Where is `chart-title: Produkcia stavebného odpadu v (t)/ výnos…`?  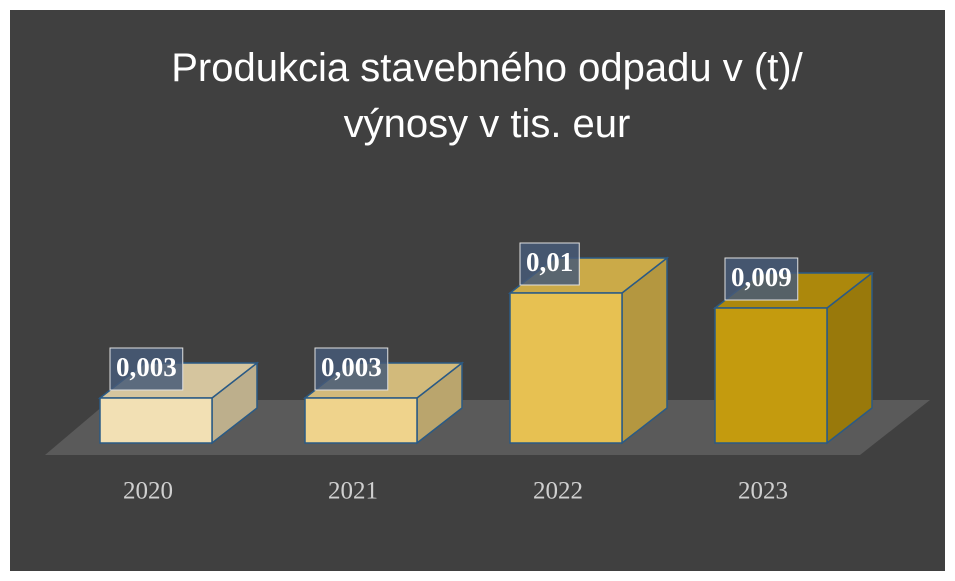
chart-title: Produkcia stavebného odpadu v (t)/ výnos… is located at coordinates (487, 96).